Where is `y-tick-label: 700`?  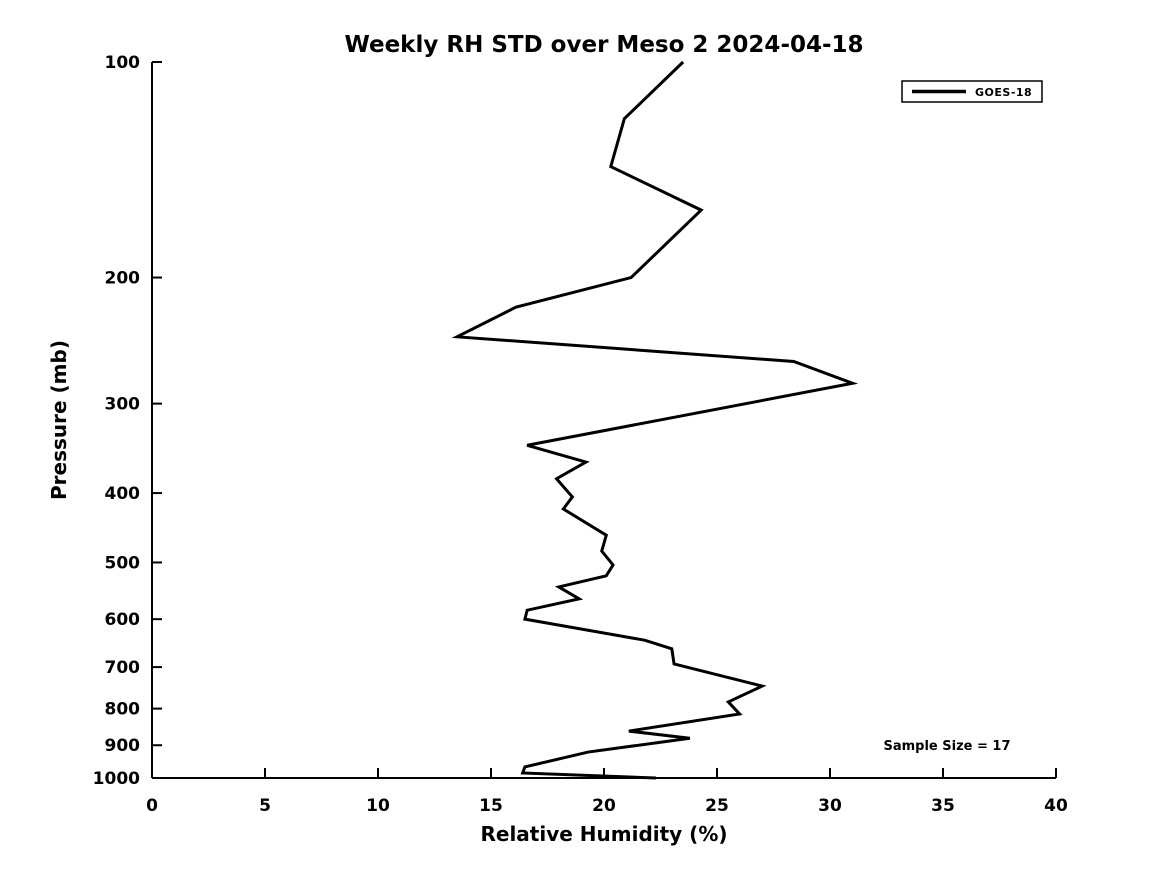
y-tick-label: 700 is located at coordinates (123, 668).